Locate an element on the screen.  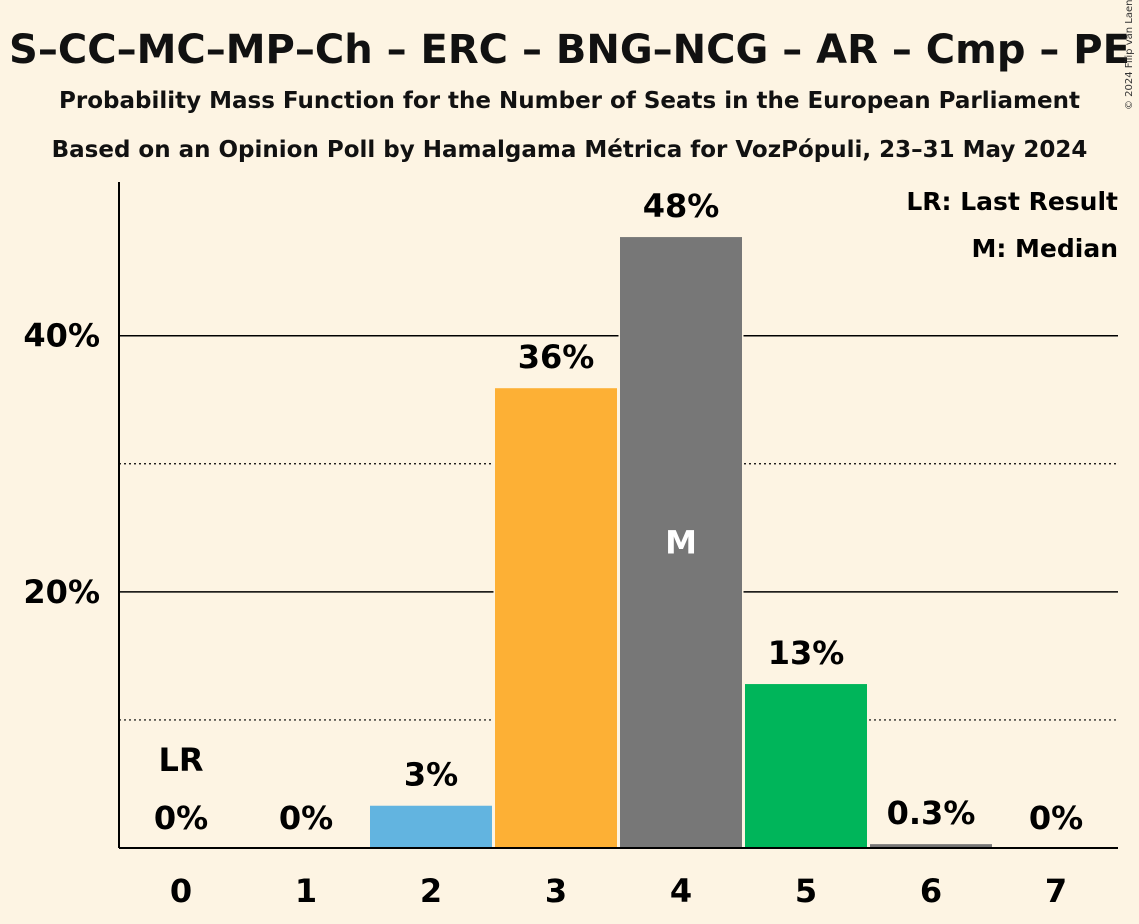
x-tick-label: 2 is located at coordinates (431, 891).